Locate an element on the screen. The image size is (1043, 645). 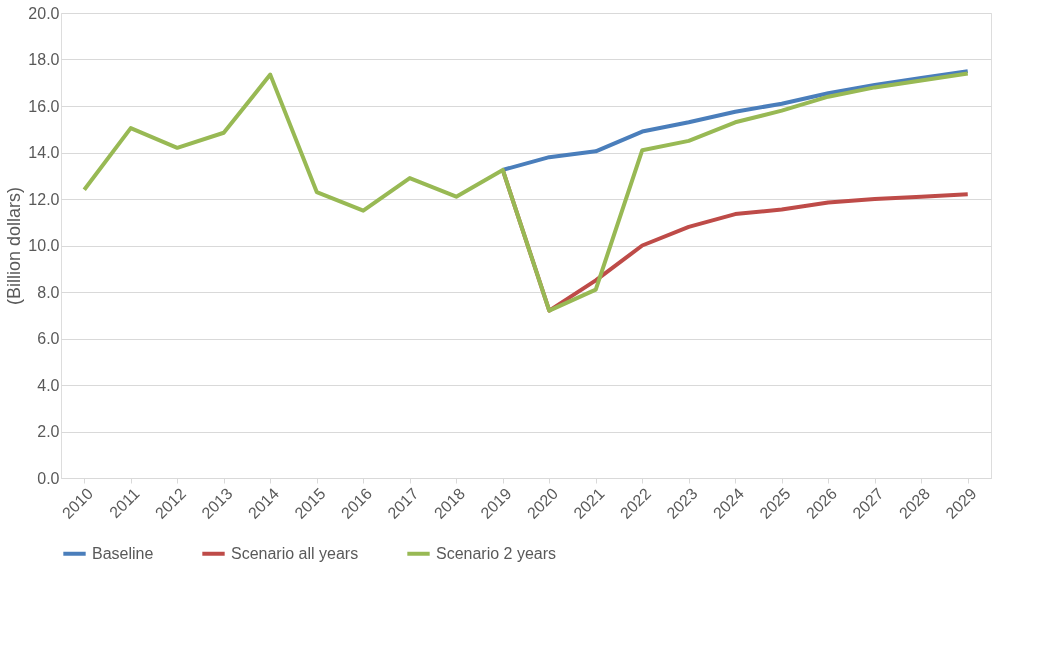
y-tick-label: 2.0 is located at coordinates (48, 431).